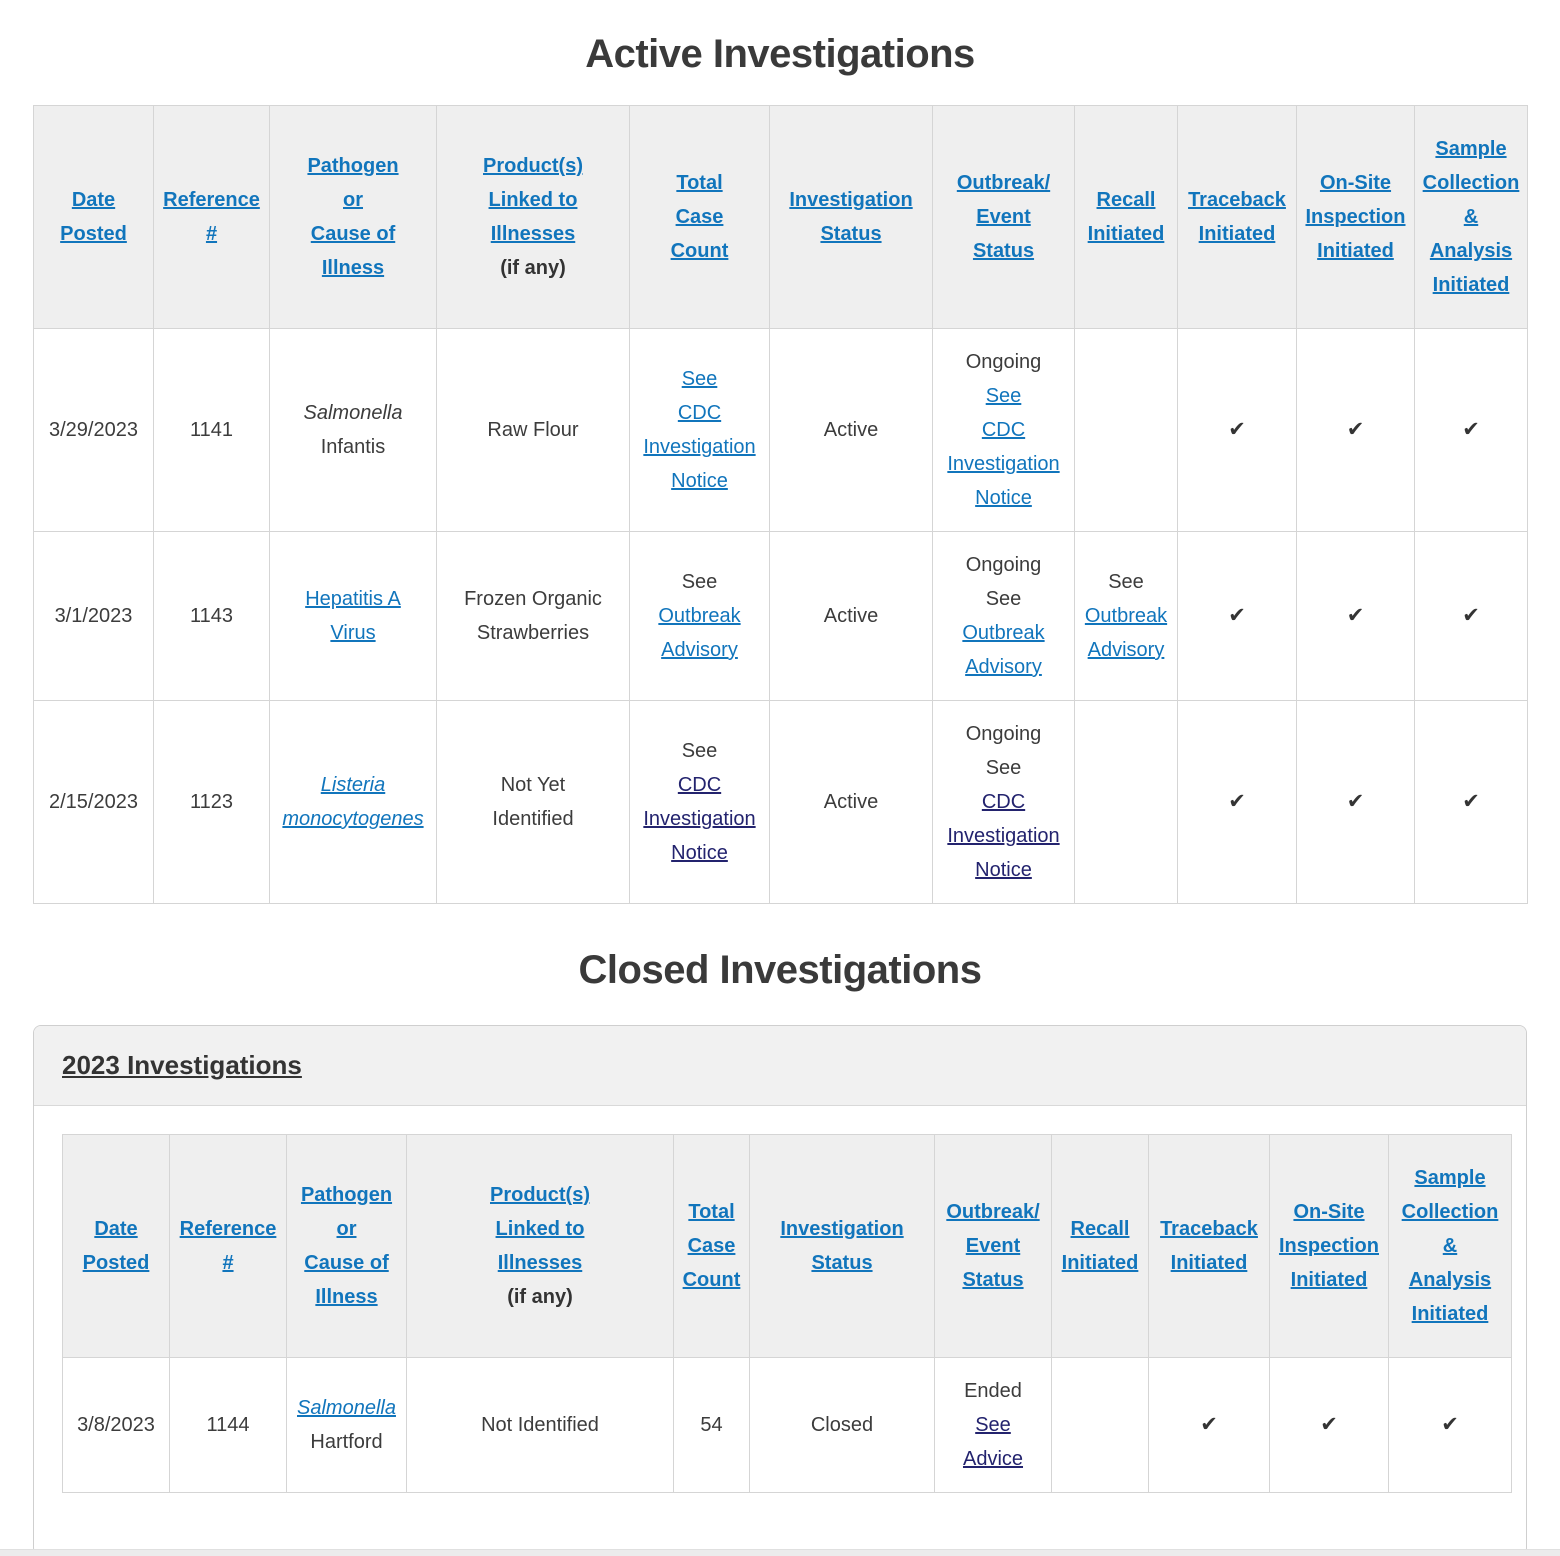  I want to click on cell-date-posted: 3/8/2023, so click(116, 1425).